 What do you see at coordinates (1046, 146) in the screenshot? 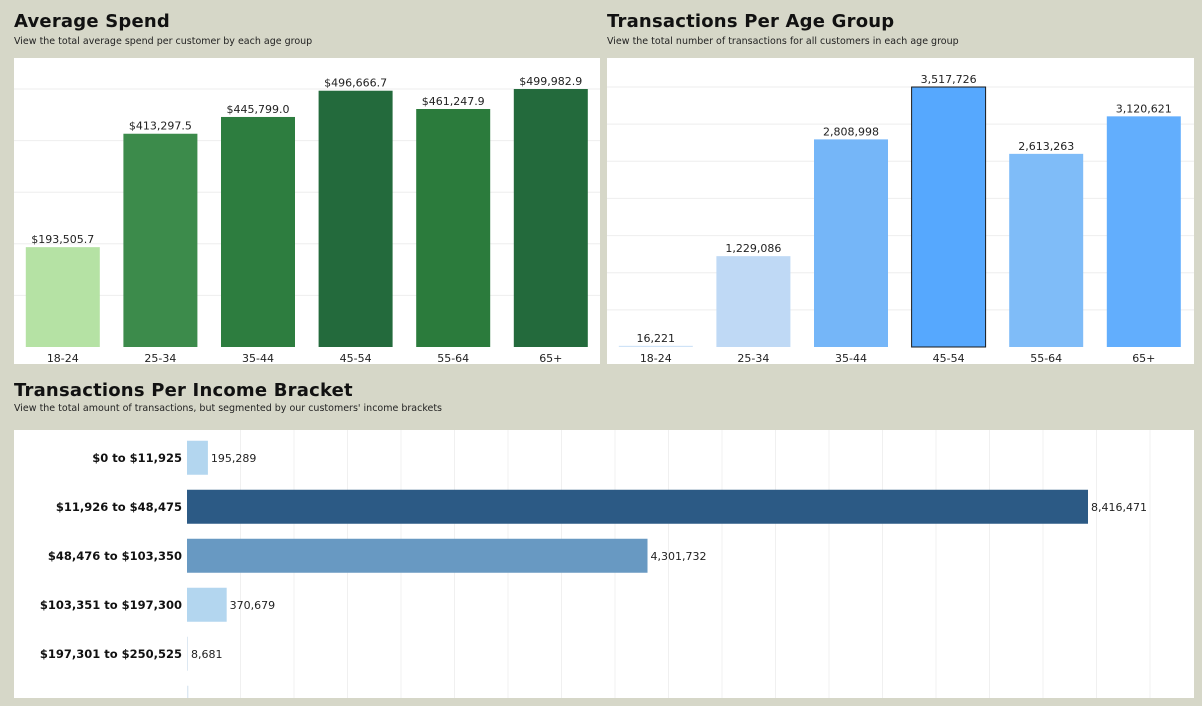
I see `data-label: 2,613,263` at bounding box center [1046, 146].